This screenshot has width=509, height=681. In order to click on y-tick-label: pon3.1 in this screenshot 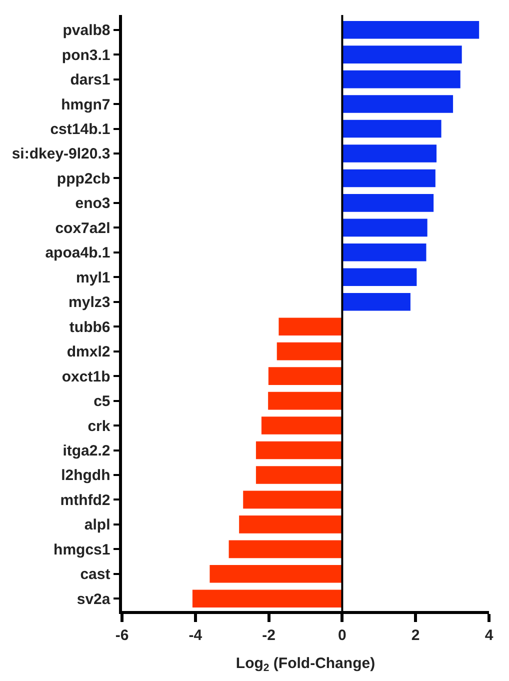, I will do `click(86, 55)`.